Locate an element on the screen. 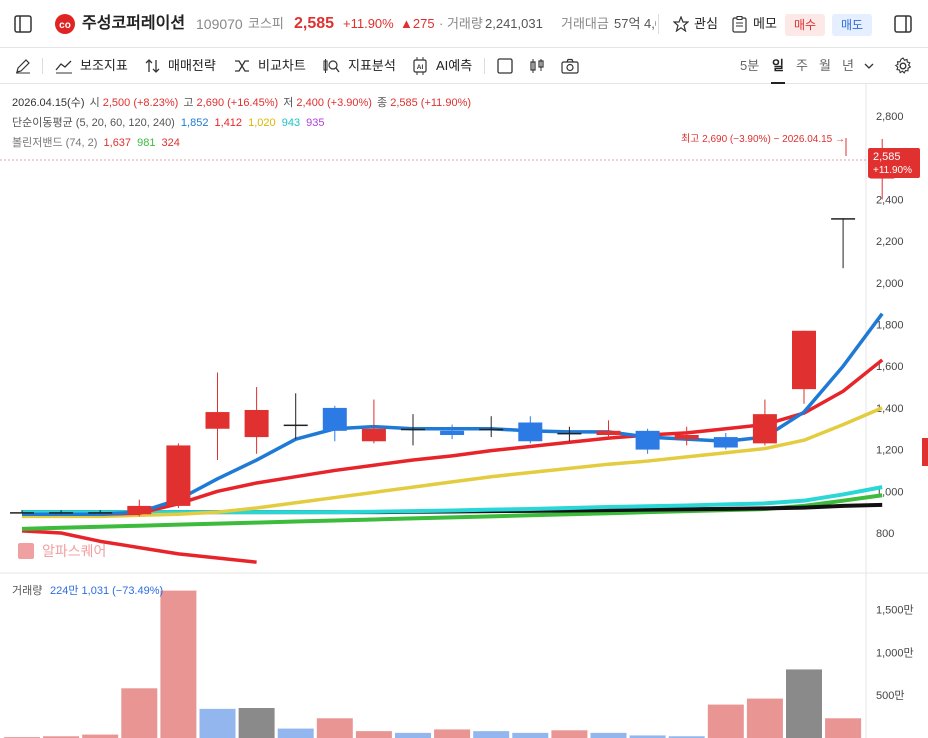 This screenshot has height=738, width=928. price-tick-label: 2,200 is located at coordinates (890, 242).